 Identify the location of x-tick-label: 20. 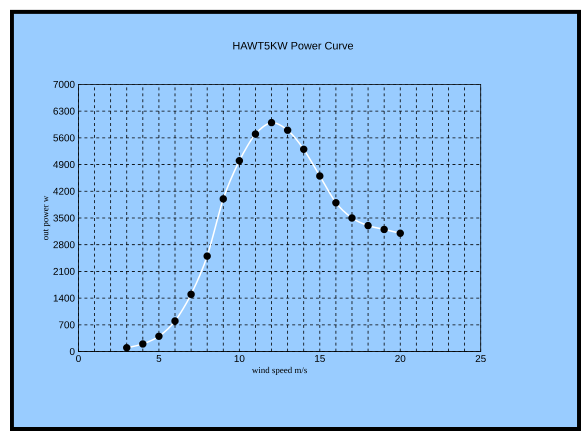
(400, 358).